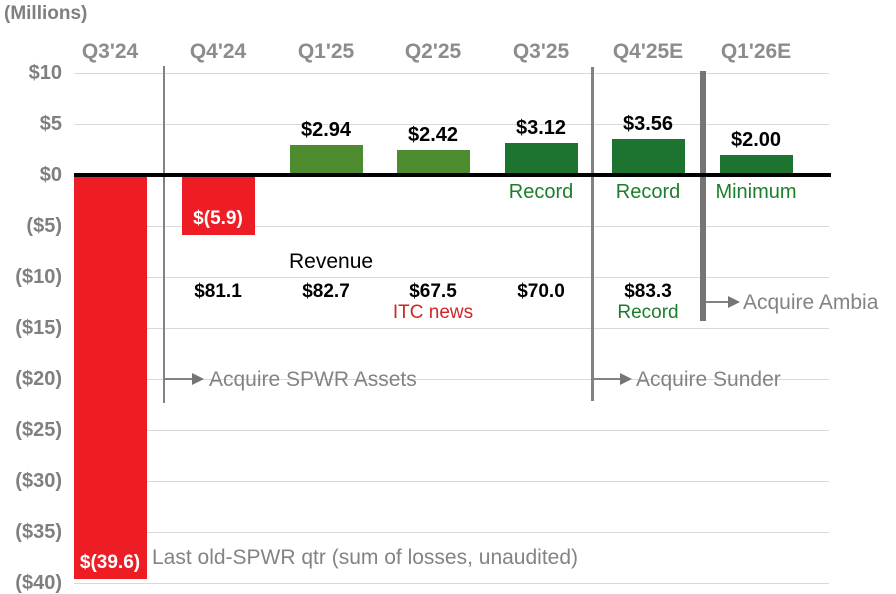 The height and width of the screenshot is (594, 896). What do you see at coordinates (451, 430) in the screenshot?
I see `gridline--25` at bounding box center [451, 430].